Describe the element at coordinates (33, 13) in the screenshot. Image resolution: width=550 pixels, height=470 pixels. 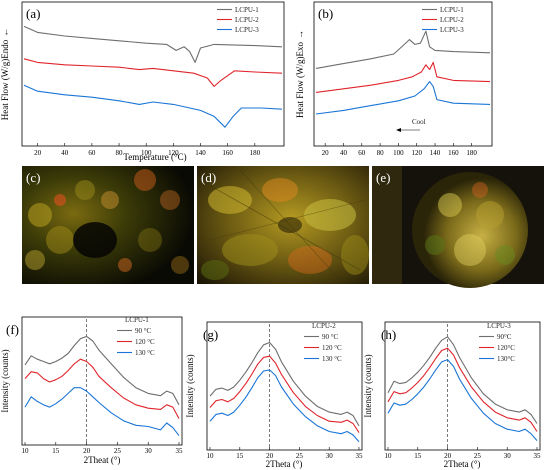
I see `panel-label: (a)` at that location.